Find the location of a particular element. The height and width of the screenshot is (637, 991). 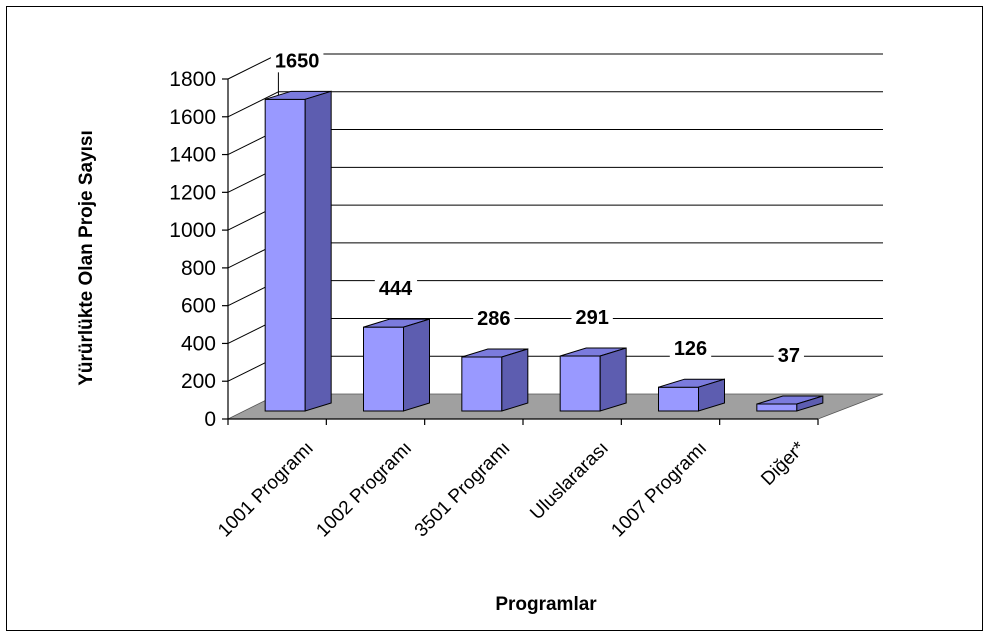

y-axis-title: Yürürlükte Olan Proje Sayısı is located at coordinates (86, 258).